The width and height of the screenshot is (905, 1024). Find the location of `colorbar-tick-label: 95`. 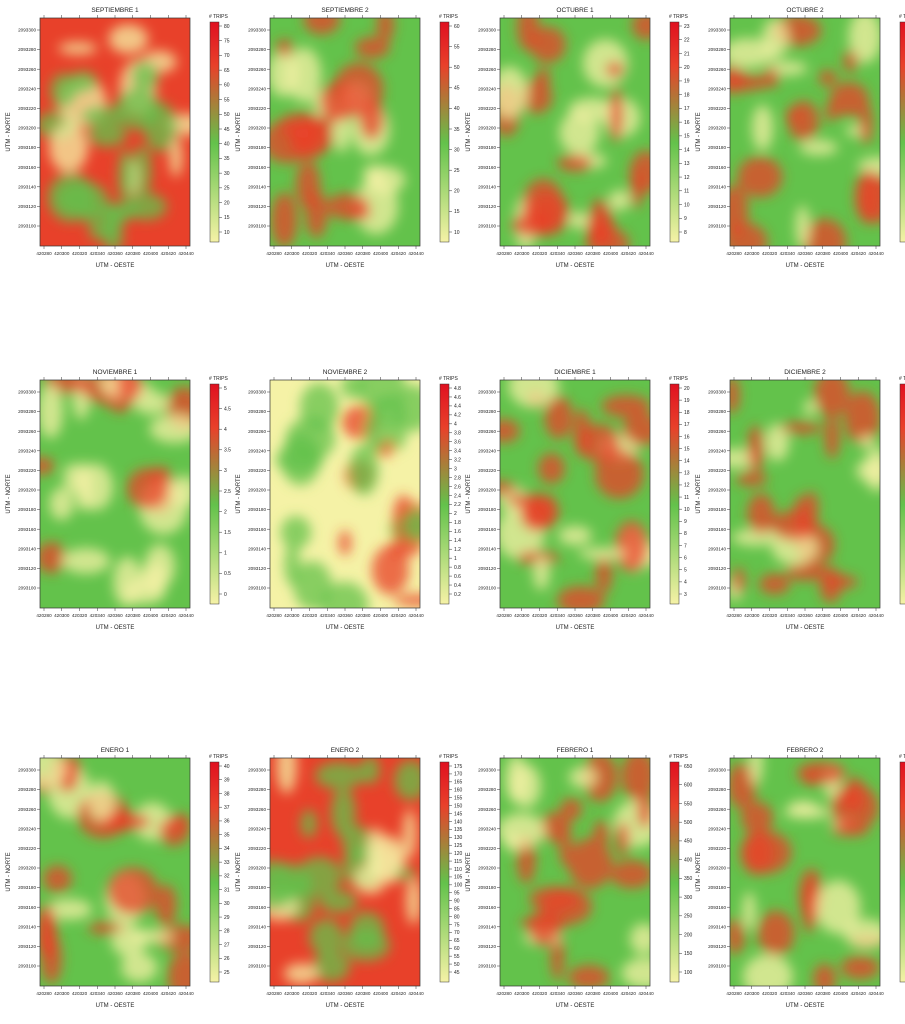

colorbar-tick-label: 95 is located at coordinates (457, 894).